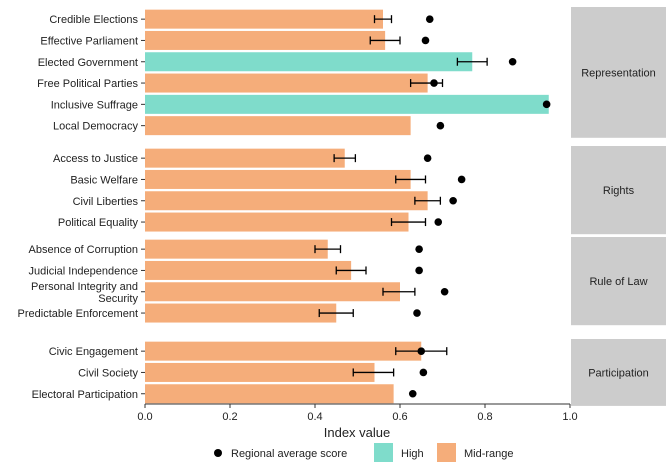  I want to click on y-label-basic-welfare: Basic Welfare, so click(104, 180).